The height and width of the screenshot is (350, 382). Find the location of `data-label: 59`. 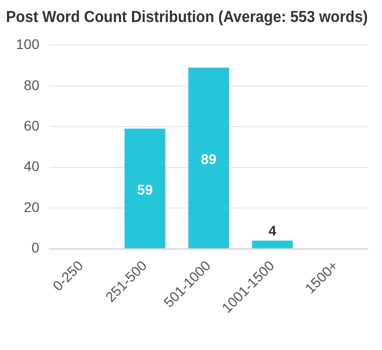

data-label: 59 is located at coordinates (145, 189).